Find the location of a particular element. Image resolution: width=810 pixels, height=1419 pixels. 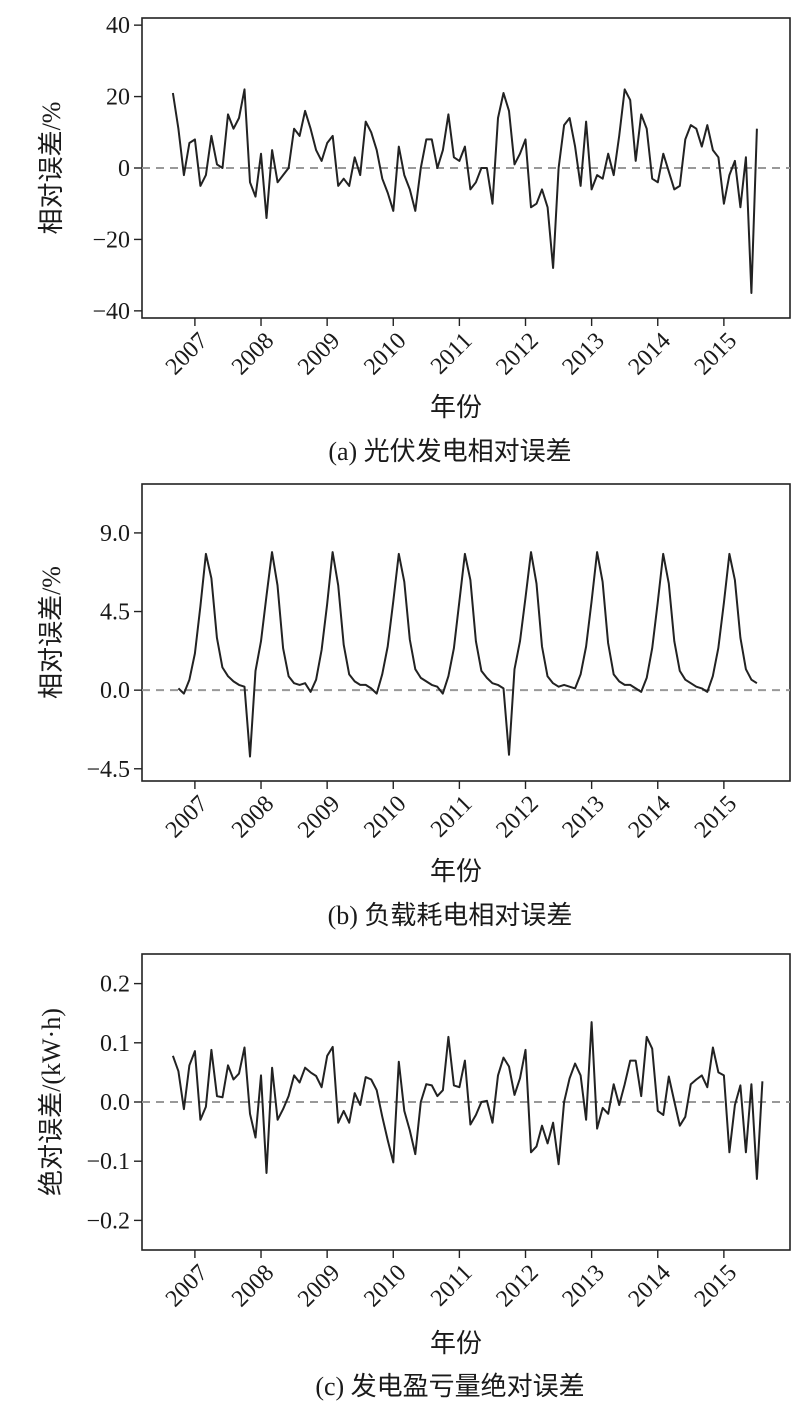

y-tick-label: −20 is located at coordinates (111, 240).